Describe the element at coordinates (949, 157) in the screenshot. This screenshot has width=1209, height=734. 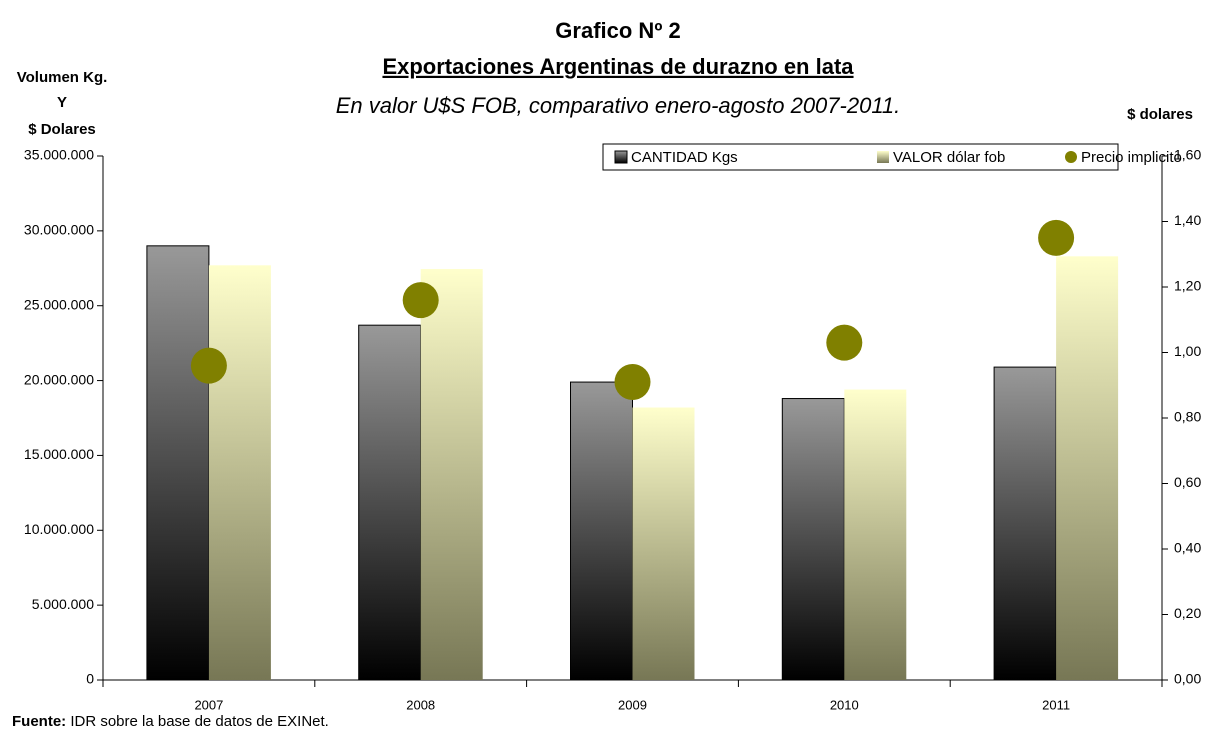
I see `legend-label: VALOR dólar fob` at that location.